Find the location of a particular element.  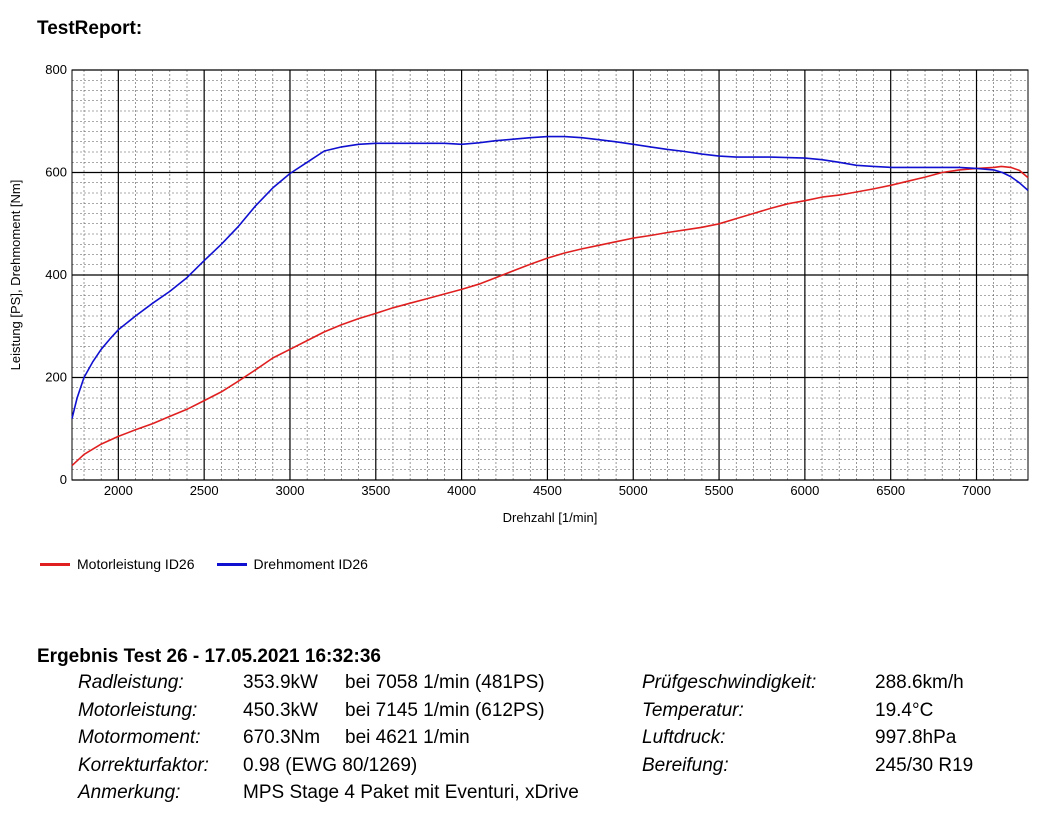

condition-value: 997.8hPa is located at coordinates (916, 737).